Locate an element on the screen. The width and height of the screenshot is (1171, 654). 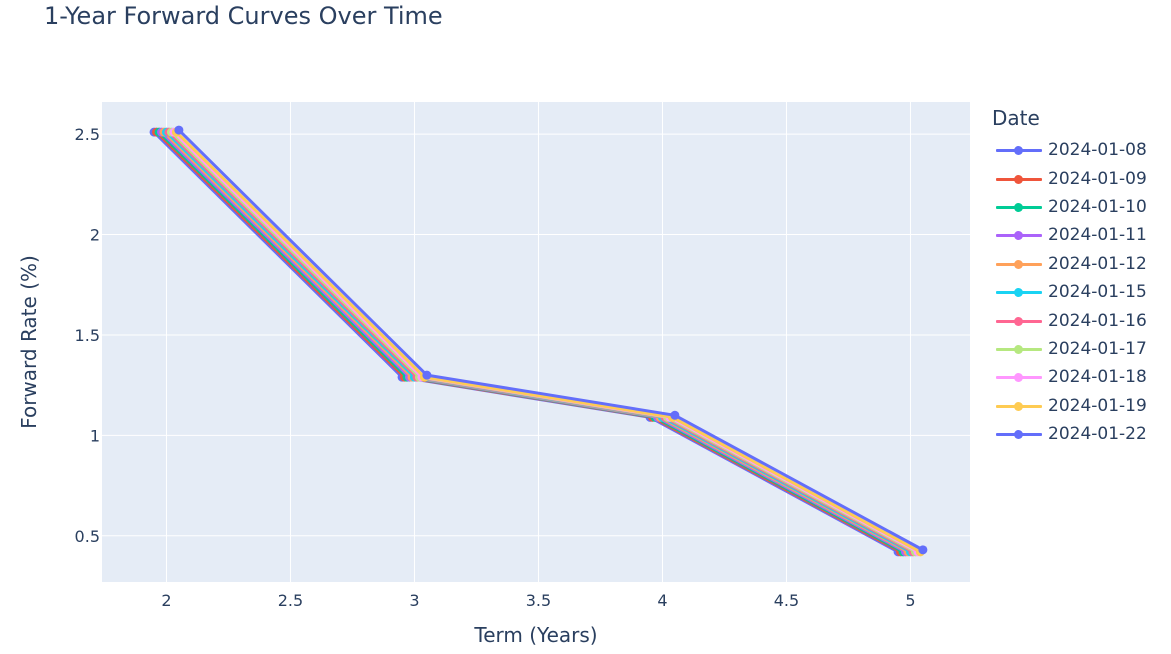
y-tick-label: 1.5 is located at coordinates (87, 335).